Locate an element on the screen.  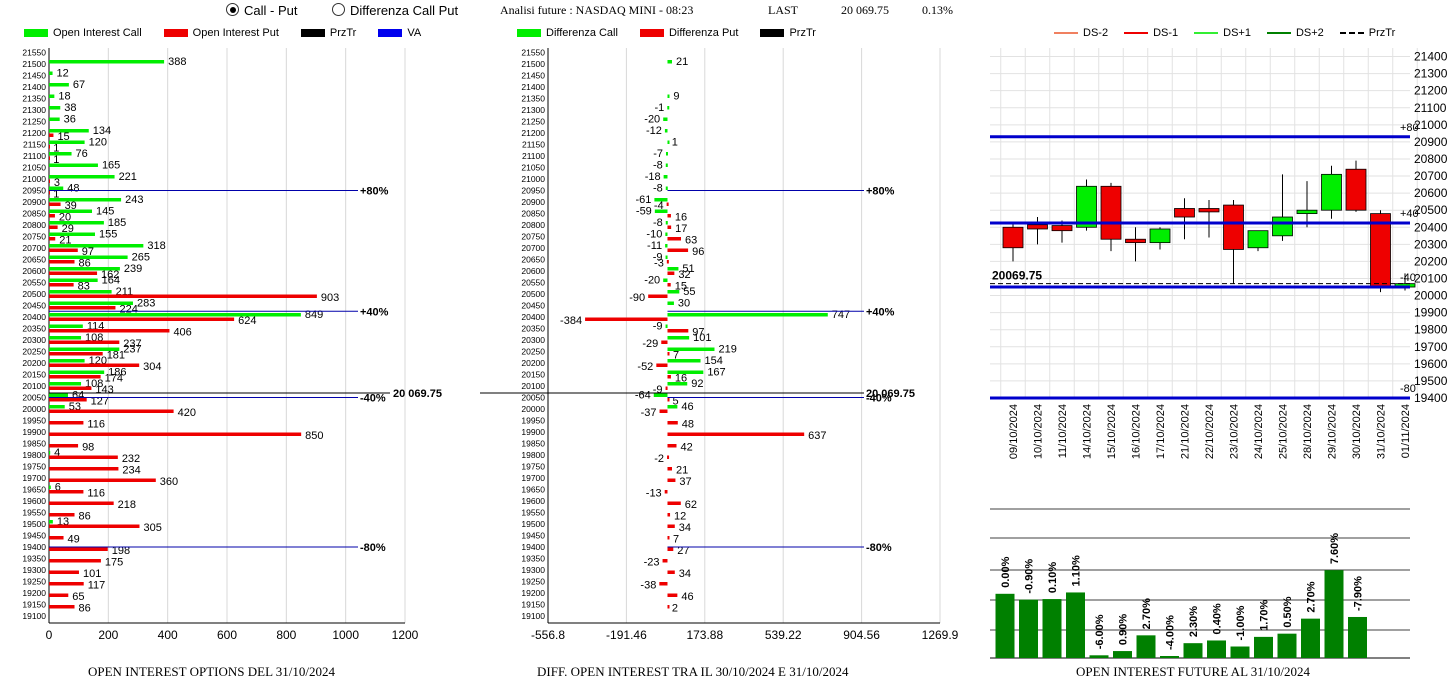
put-value-label: 224 is located at coordinates (128, 310).